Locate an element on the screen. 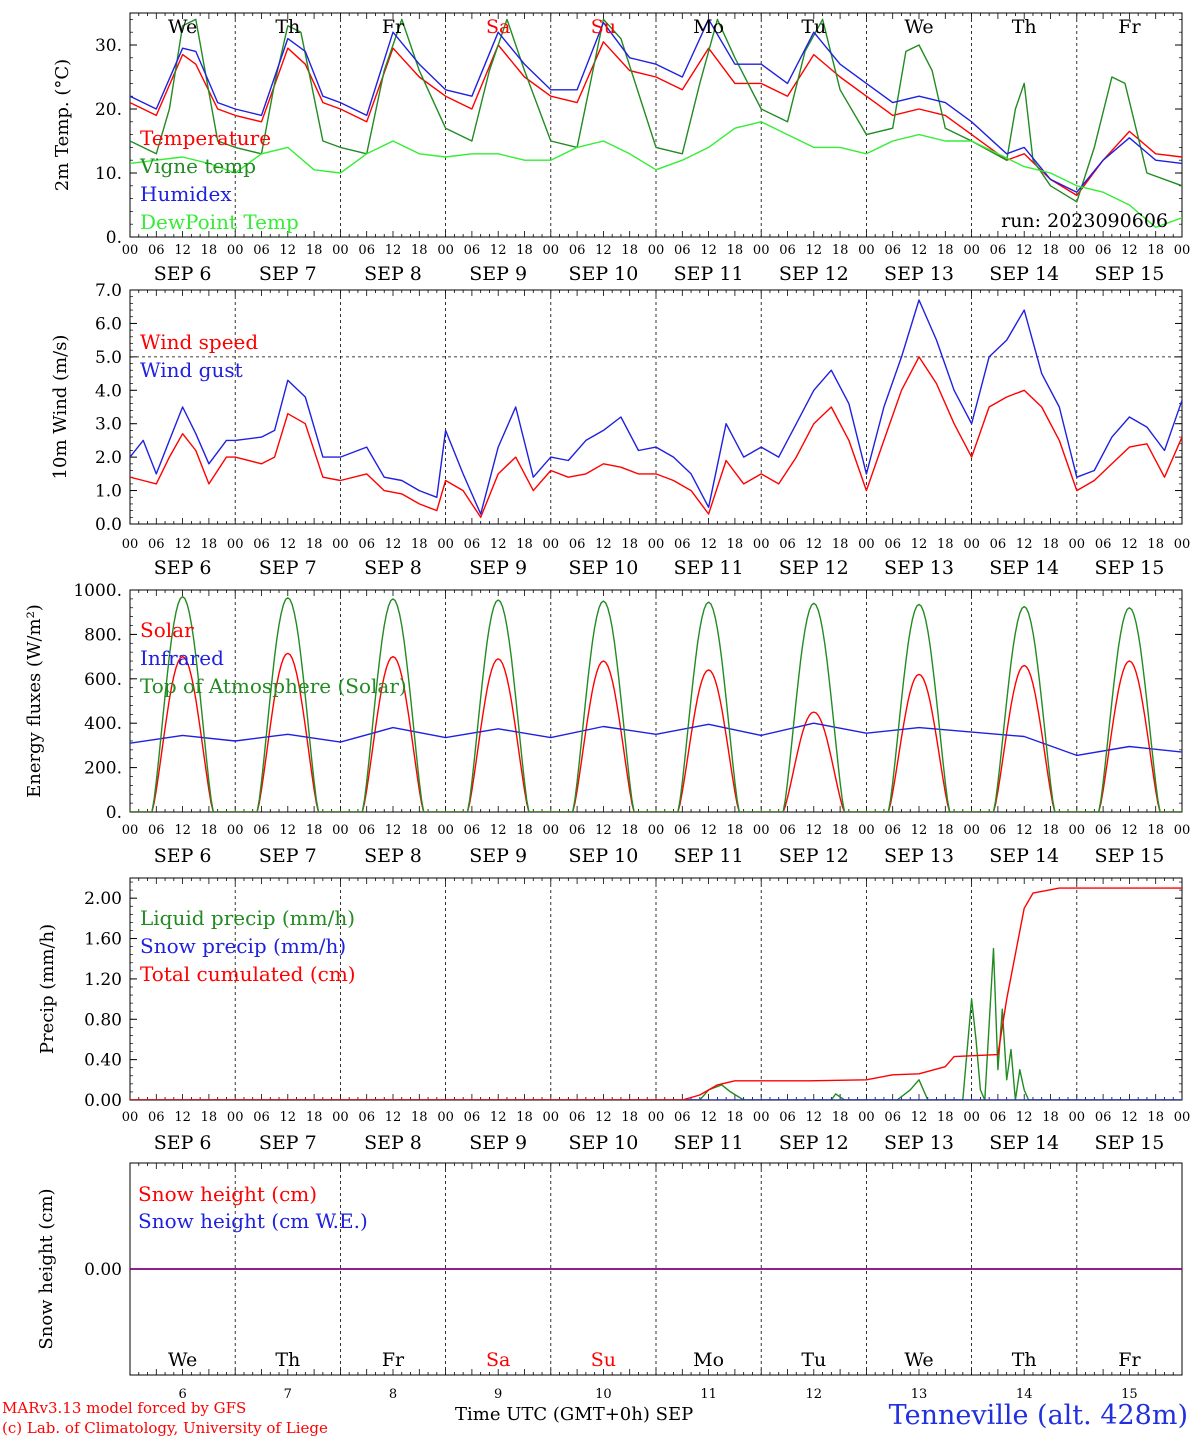 The width and height of the screenshot is (1194, 1440). y-tick-label: 30. is located at coordinates (108, 46).